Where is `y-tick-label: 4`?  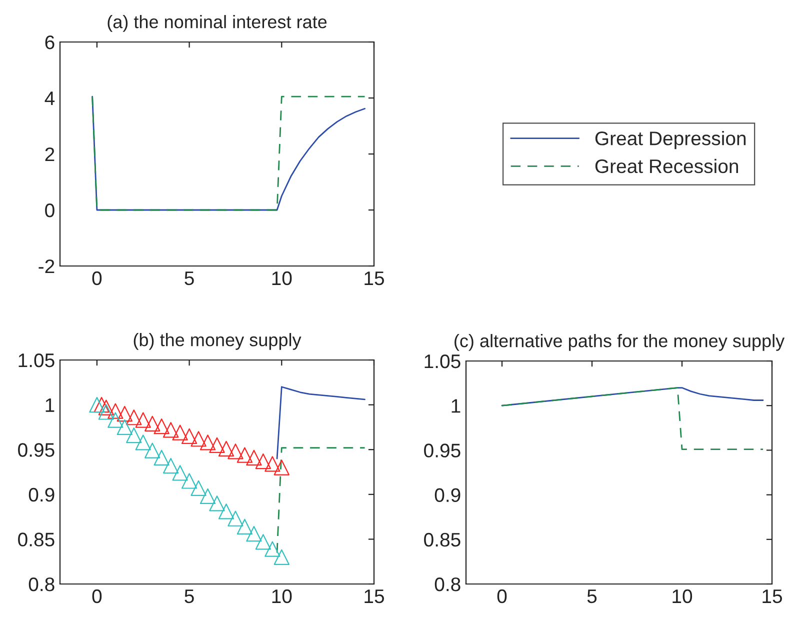
y-tick-label: 4 is located at coordinates (49, 99).